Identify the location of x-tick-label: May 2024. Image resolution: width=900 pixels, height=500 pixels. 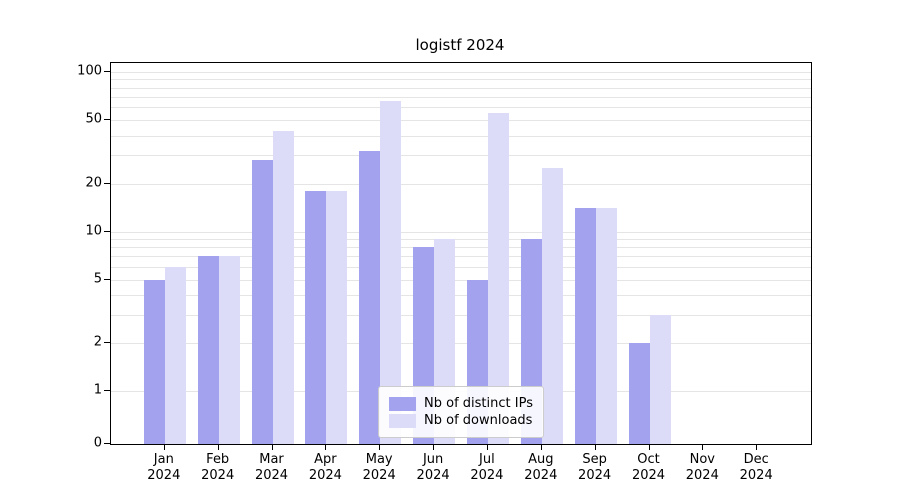
(379, 468).